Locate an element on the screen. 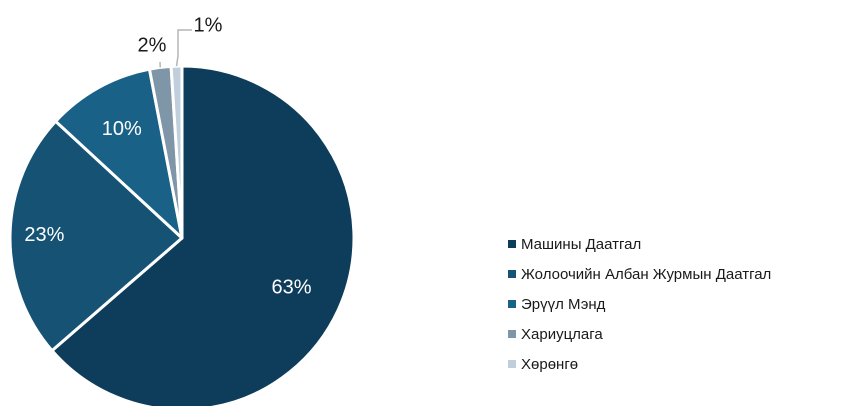 The image size is (856, 406). legend-label: Машины Даатгал is located at coordinates (581, 244).